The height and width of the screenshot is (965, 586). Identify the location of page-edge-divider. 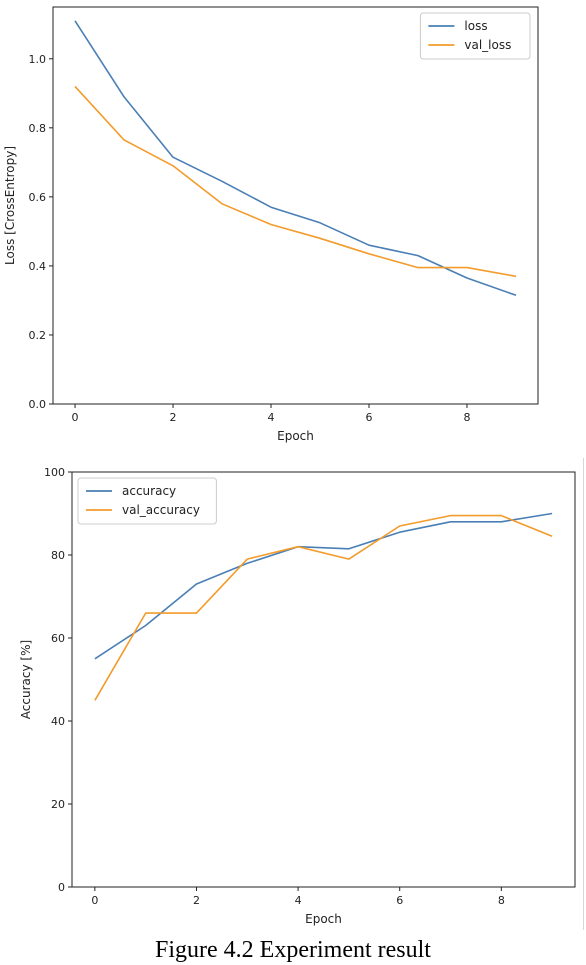
(583, 694).